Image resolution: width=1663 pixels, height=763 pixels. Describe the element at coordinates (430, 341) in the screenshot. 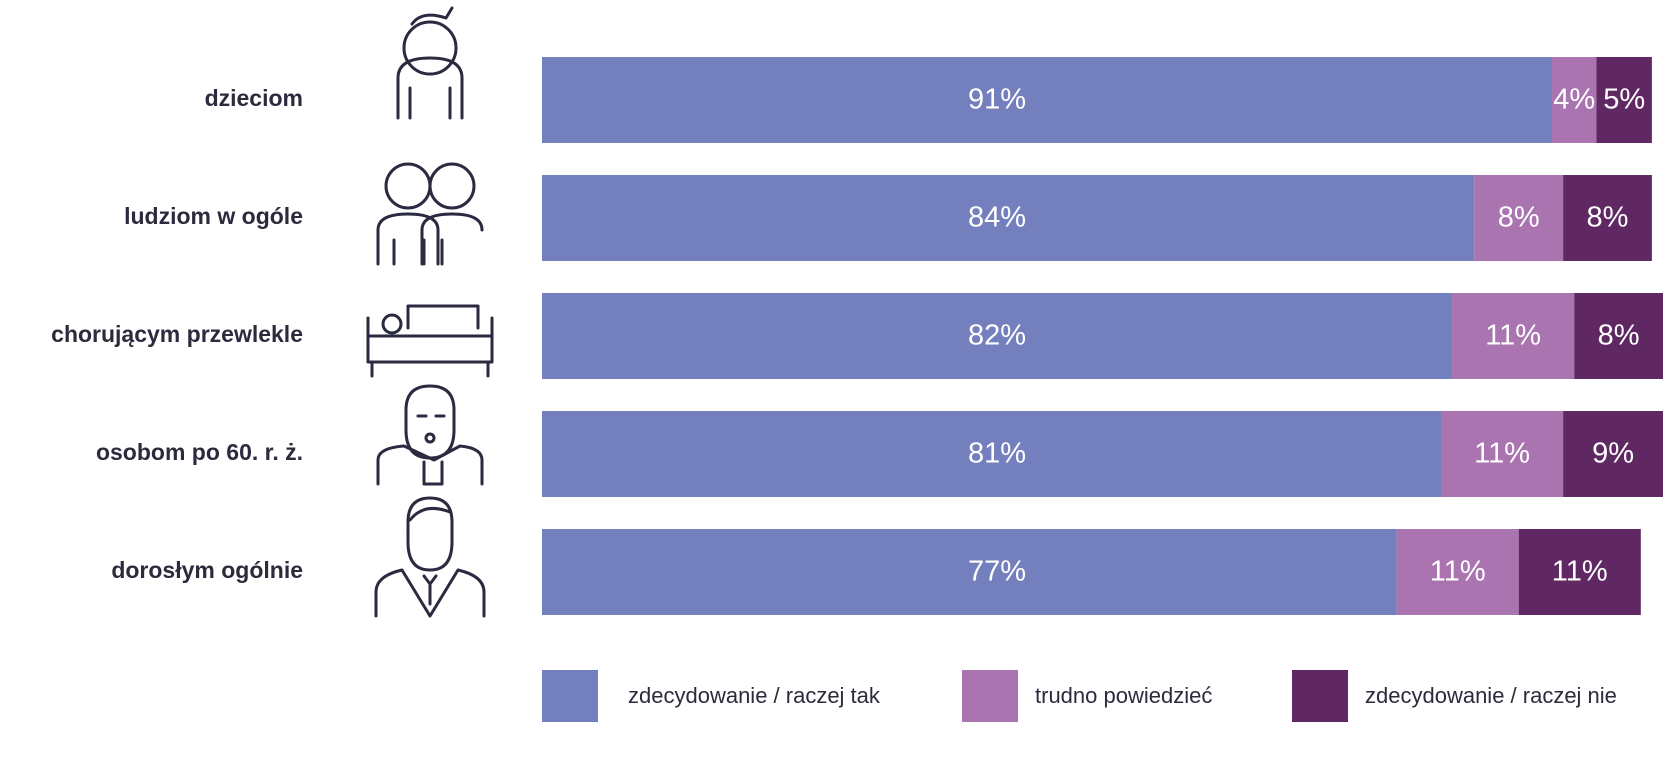

I see `icon-bed` at that location.